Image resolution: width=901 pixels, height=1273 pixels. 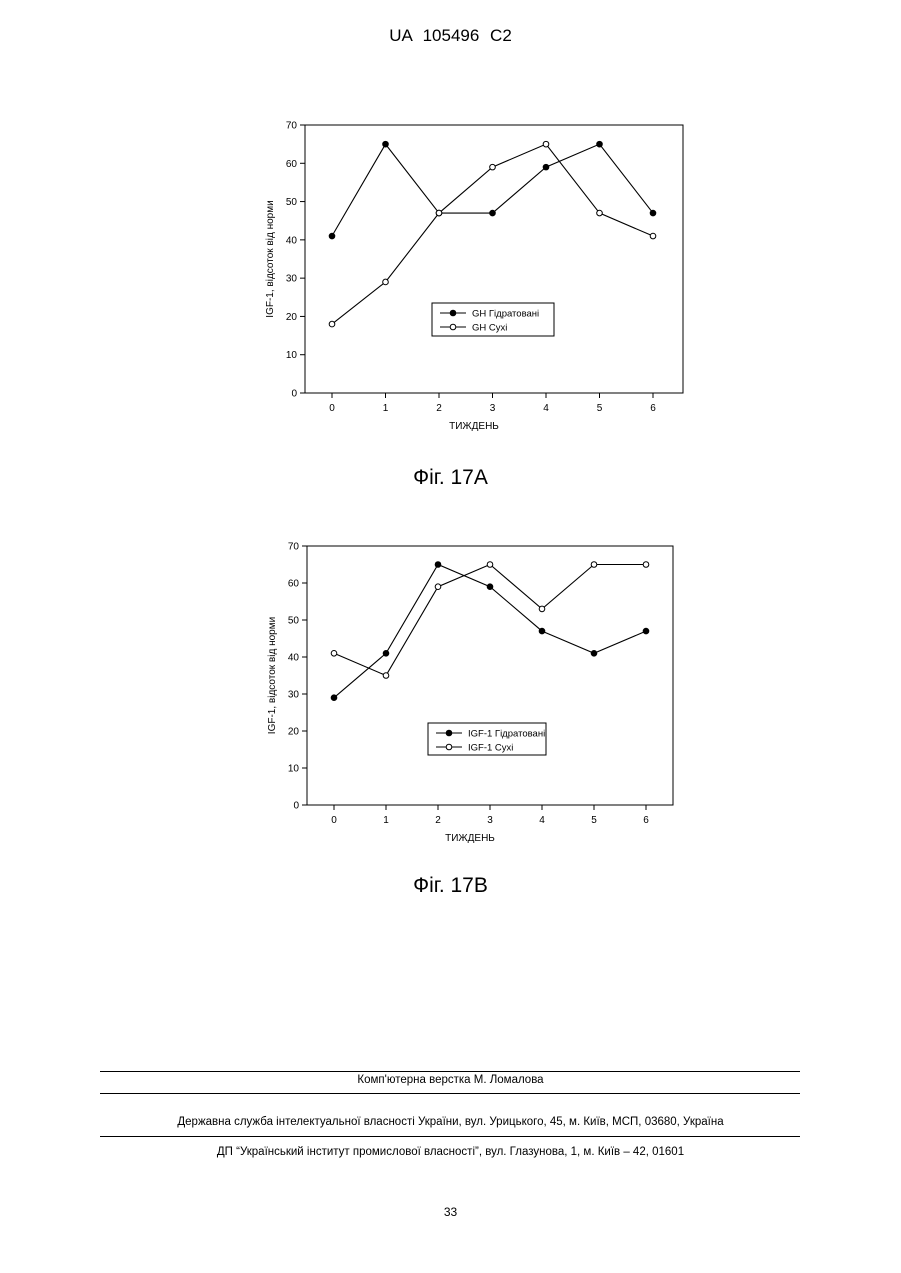 I want to click on legend-label: IGF-1 Сухі, so click(x=490, y=748).